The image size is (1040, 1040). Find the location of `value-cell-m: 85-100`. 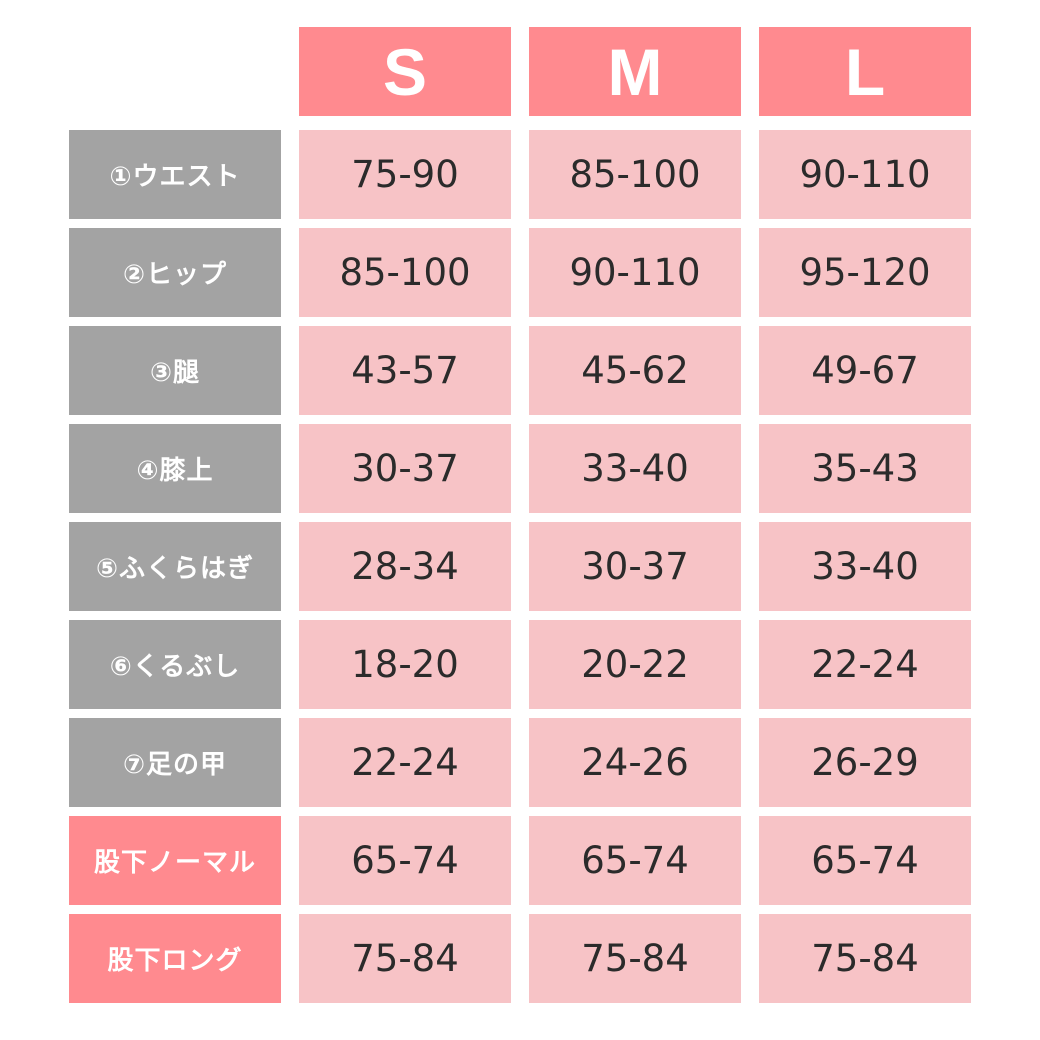

value-cell-m: 85-100 is located at coordinates (635, 174).